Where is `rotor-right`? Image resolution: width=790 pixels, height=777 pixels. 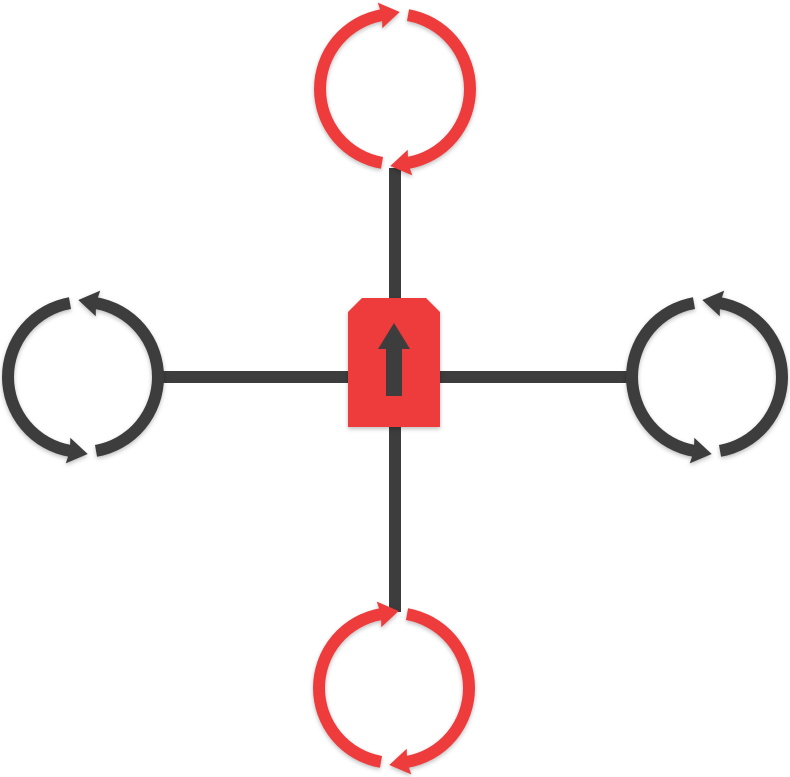
rotor-right is located at coordinates (707, 377).